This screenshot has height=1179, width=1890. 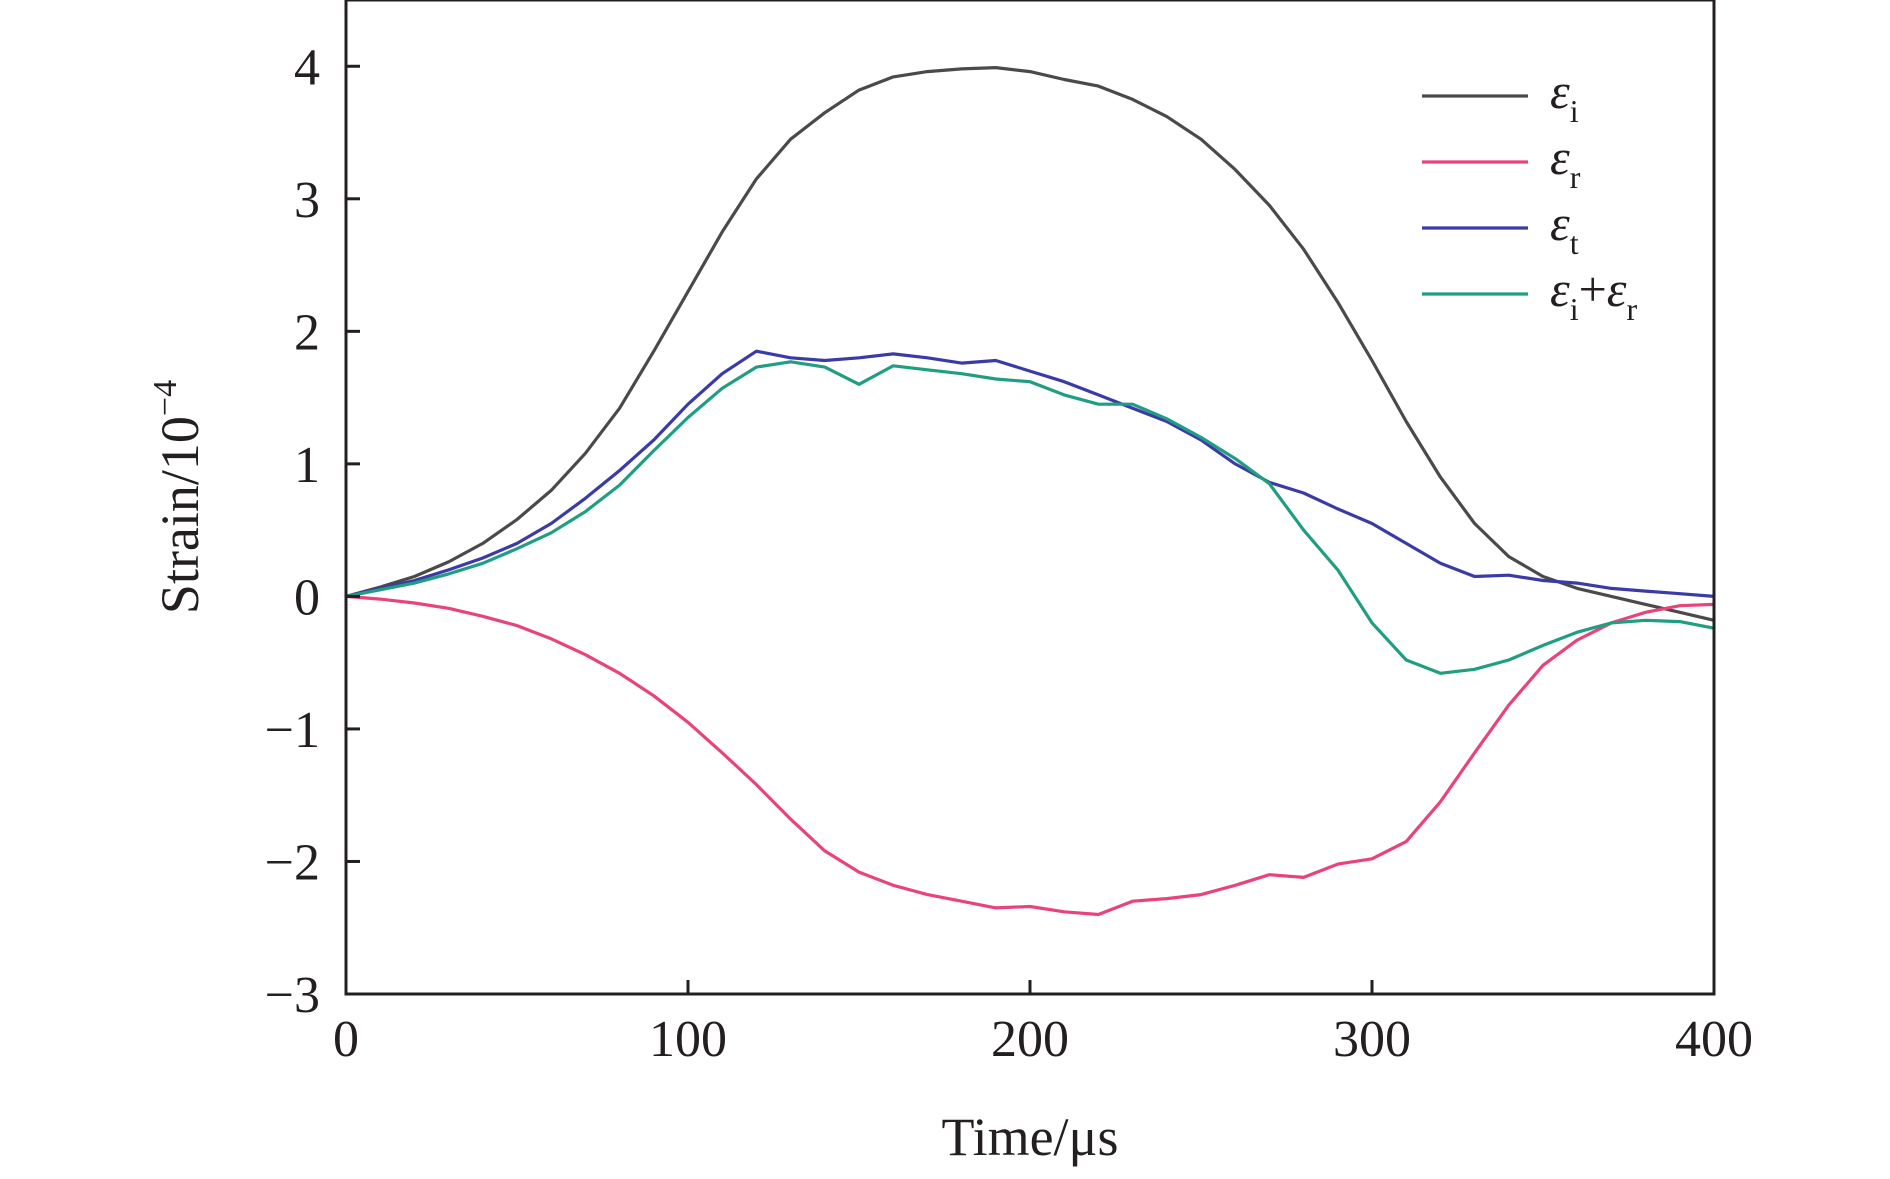 I want to click on x-axis-title: Time/μs, so click(x=1029, y=1137).